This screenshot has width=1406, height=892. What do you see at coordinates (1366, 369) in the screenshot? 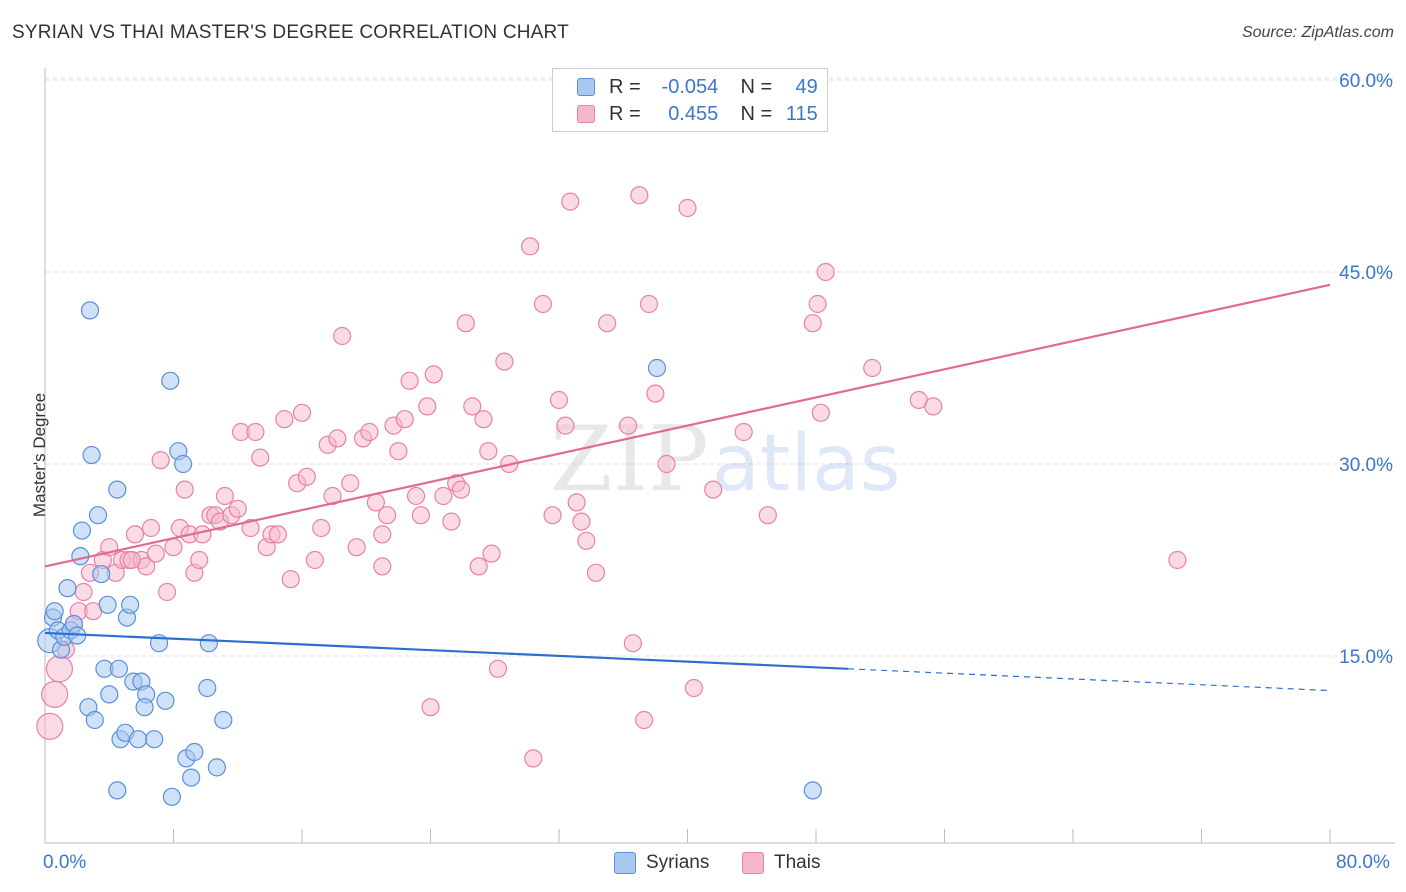
I see `y-tick-labels: 15.0% 30.0% 45.0% 60.0%` at bounding box center [1366, 369].